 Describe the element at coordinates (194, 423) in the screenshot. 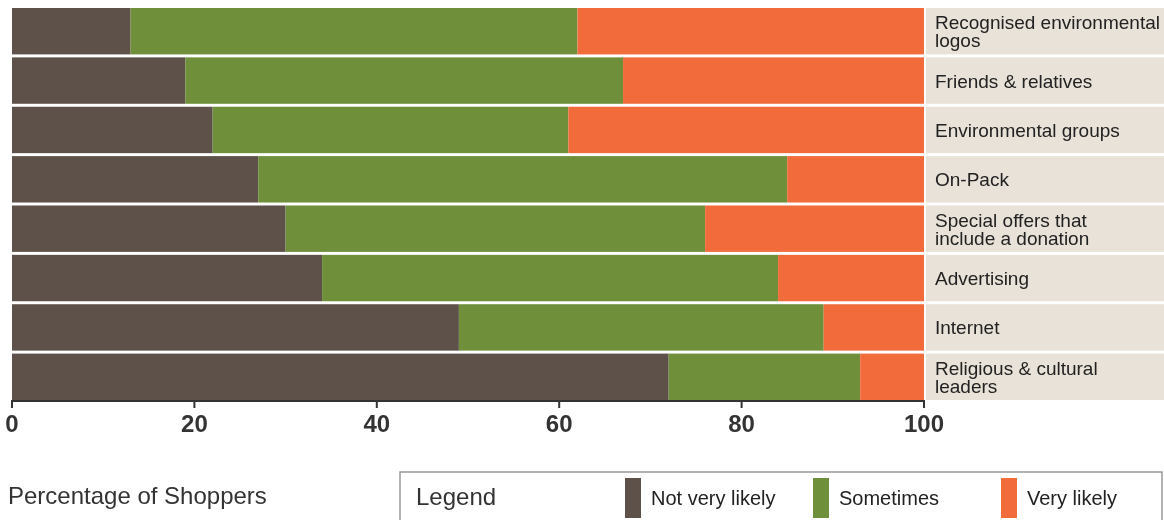

I see `x-tick-label: 20` at that location.